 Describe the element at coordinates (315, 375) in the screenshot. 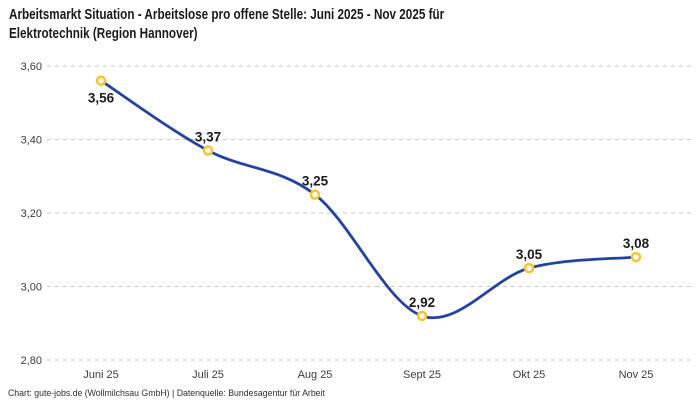

I see `x-tick-label: Aug 25` at that location.